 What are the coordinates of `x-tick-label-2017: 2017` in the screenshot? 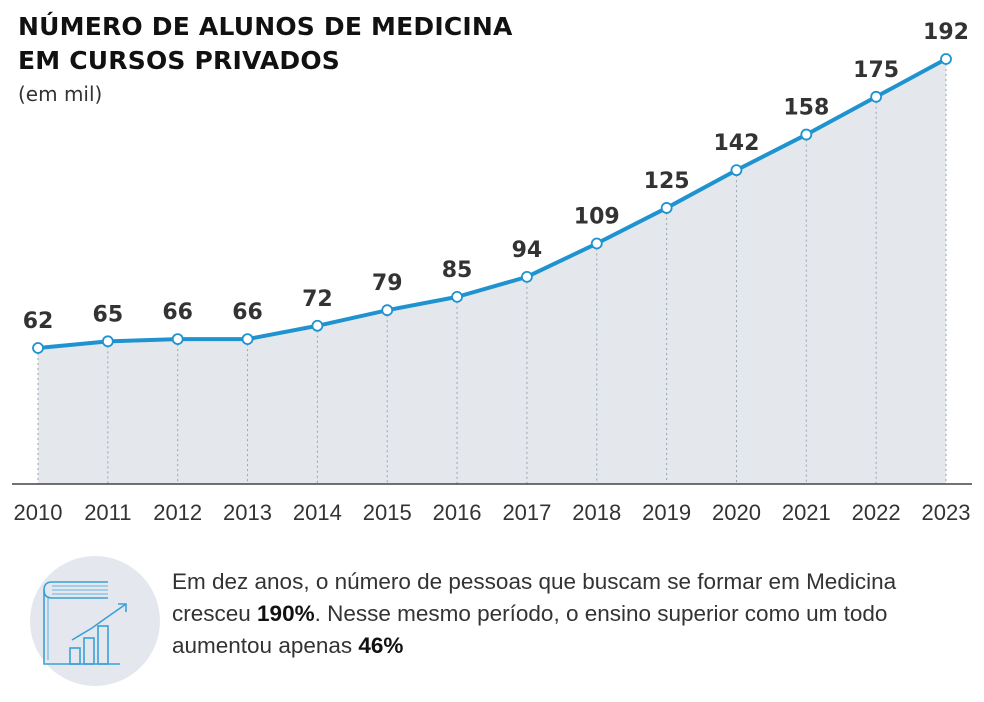 It's located at (526, 512).